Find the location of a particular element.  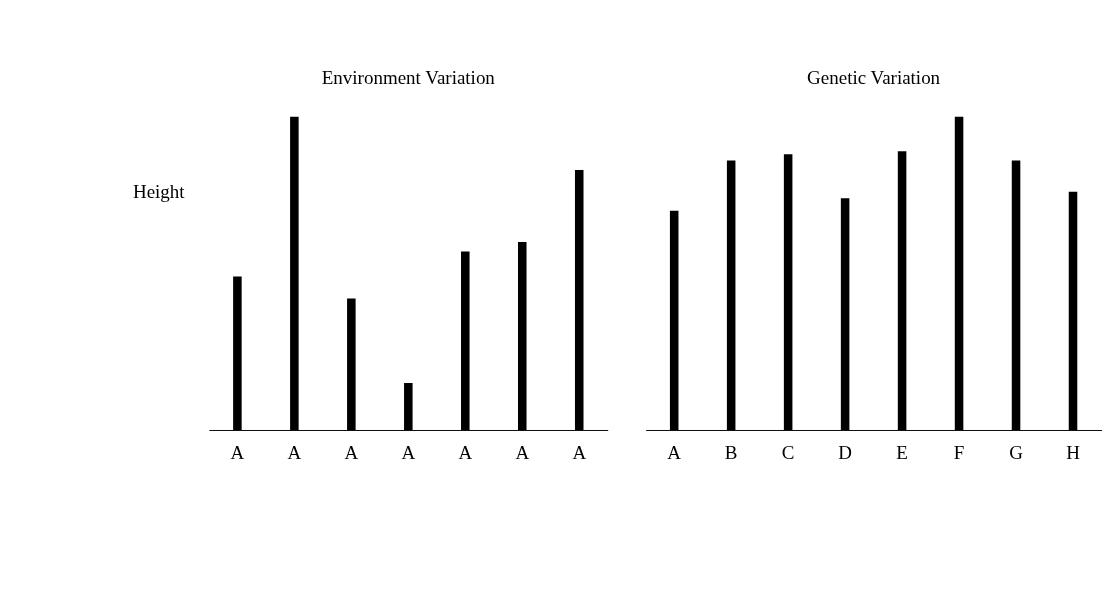

x-tick-label: C is located at coordinates (788, 452).